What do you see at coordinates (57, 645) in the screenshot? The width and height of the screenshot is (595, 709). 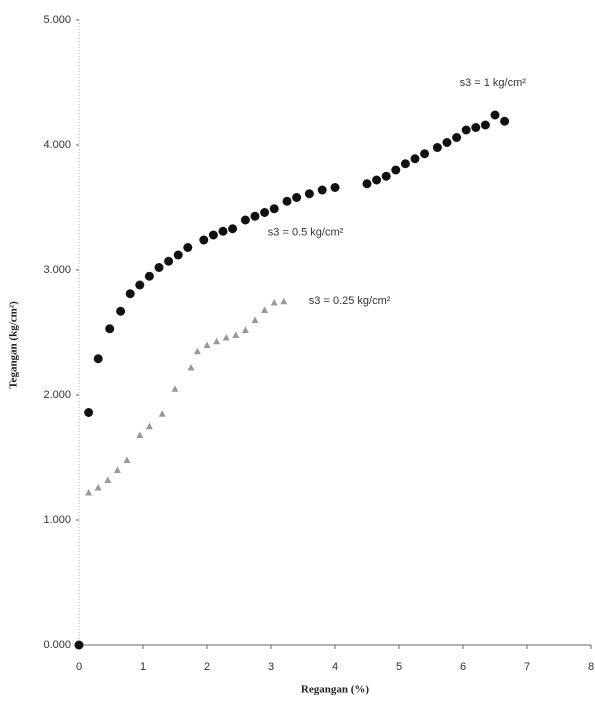 I see `y-tick-label: 0.000` at bounding box center [57, 645].